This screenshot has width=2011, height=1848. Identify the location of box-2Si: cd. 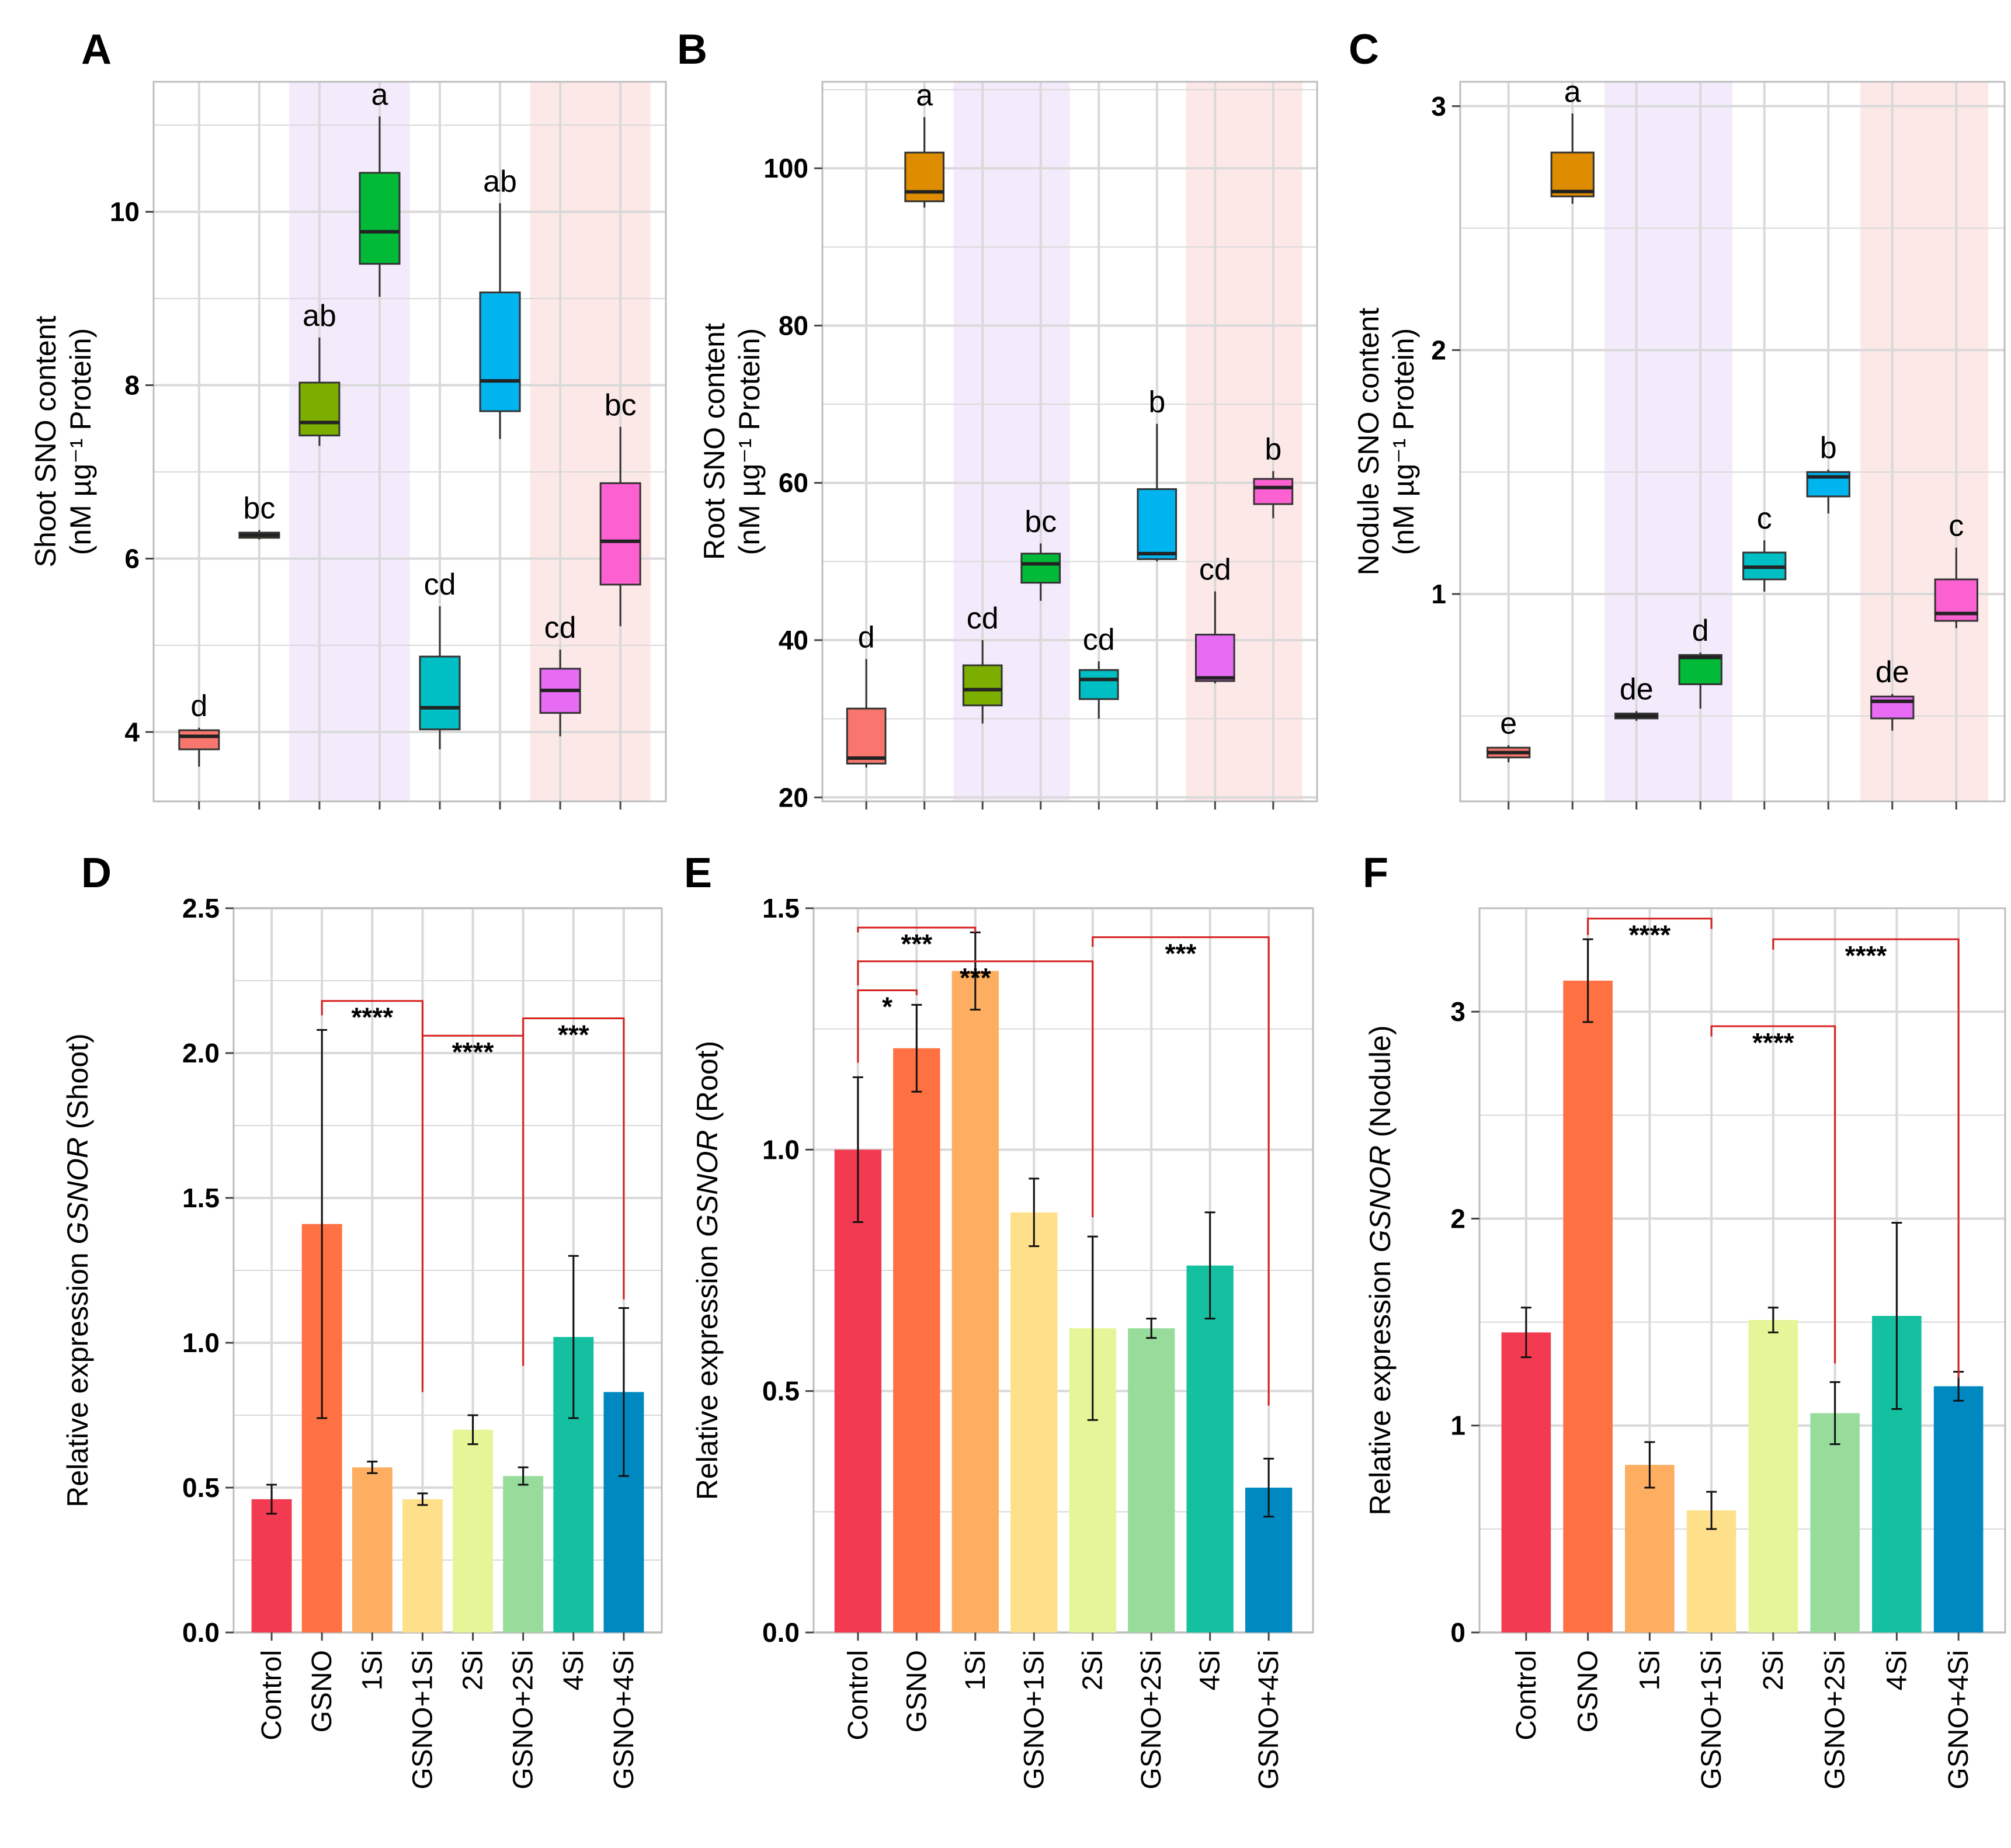
(440, 659).